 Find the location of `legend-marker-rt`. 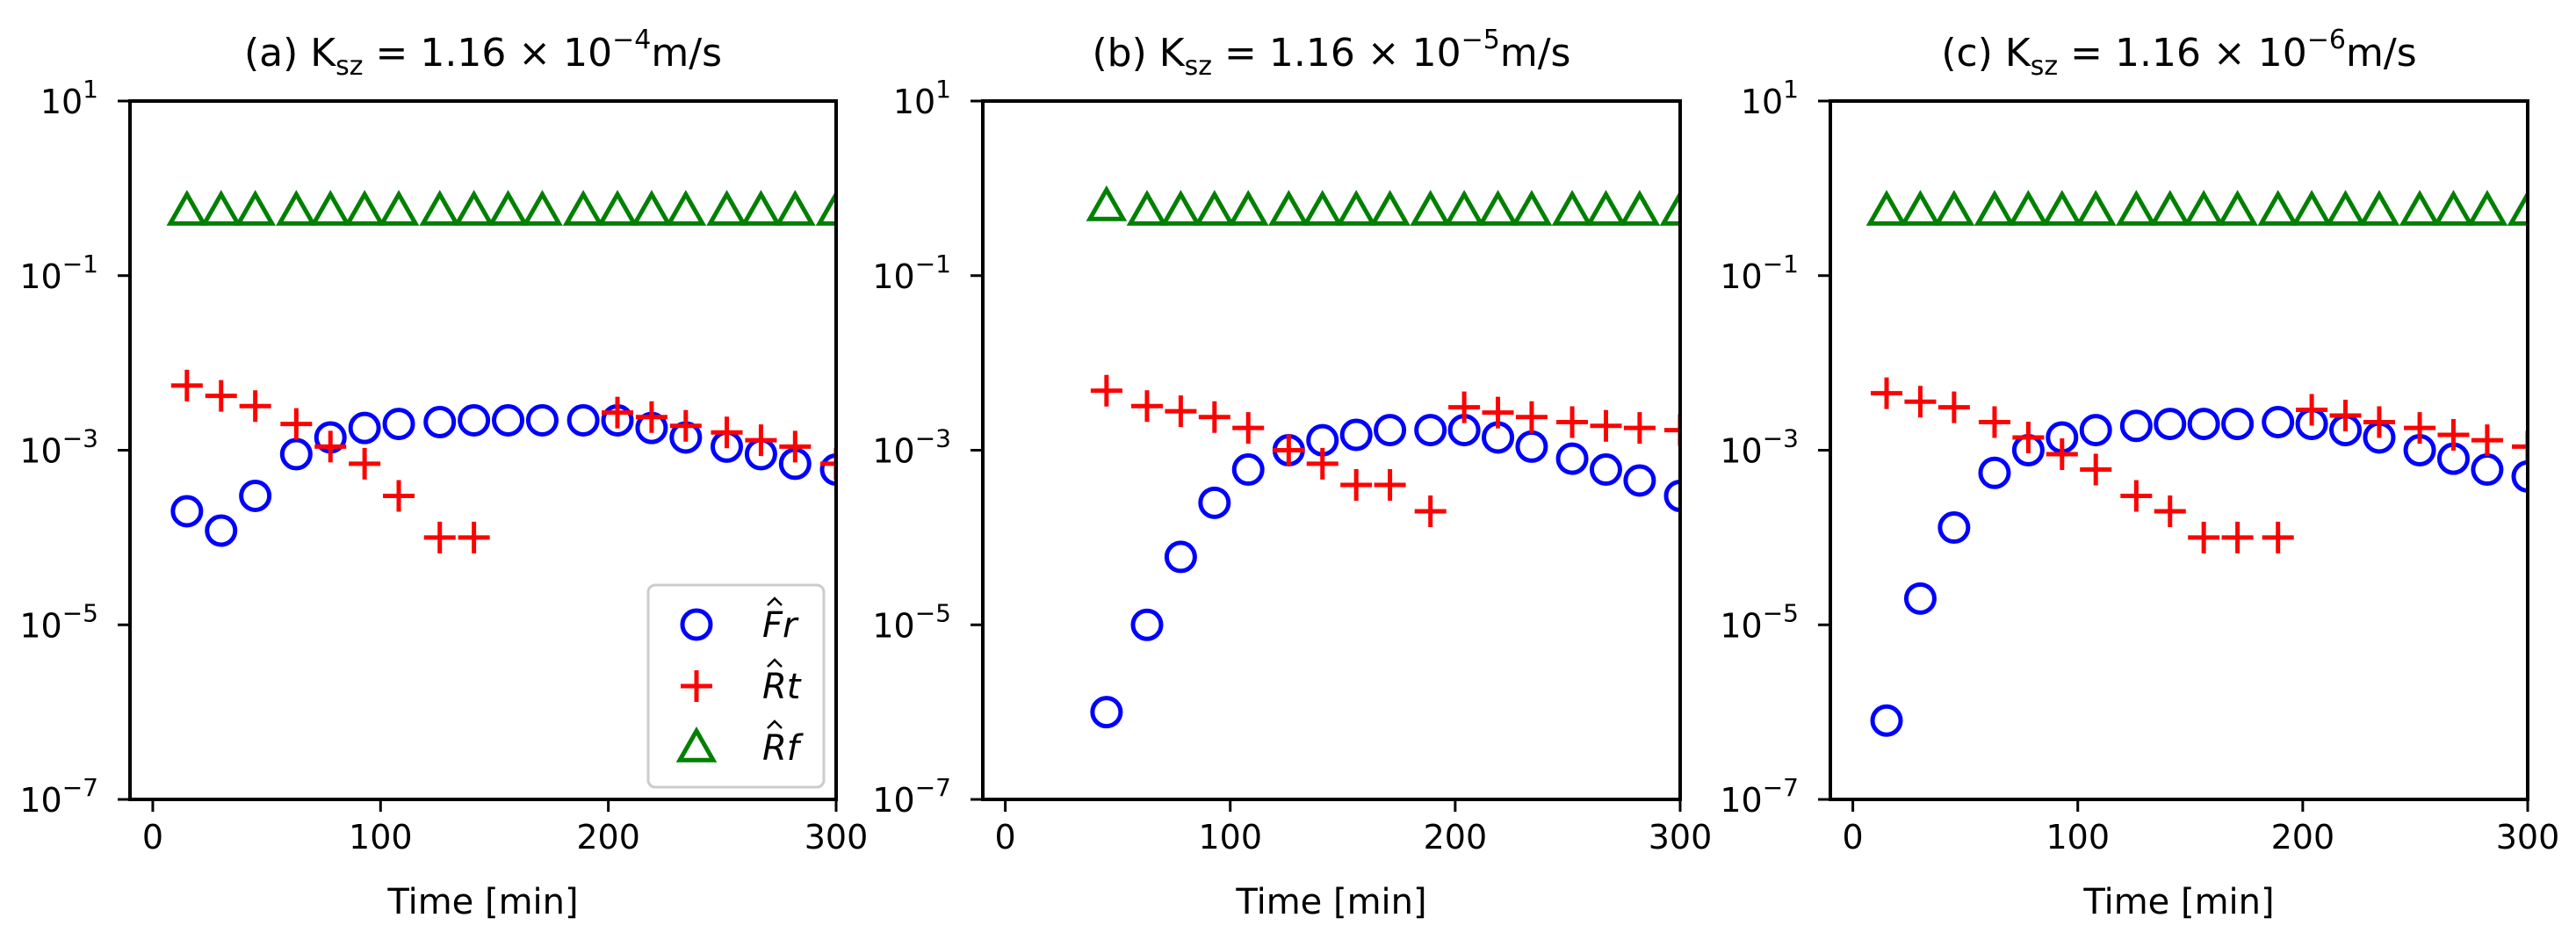

legend-marker-rt is located at coordinates (696, 686).